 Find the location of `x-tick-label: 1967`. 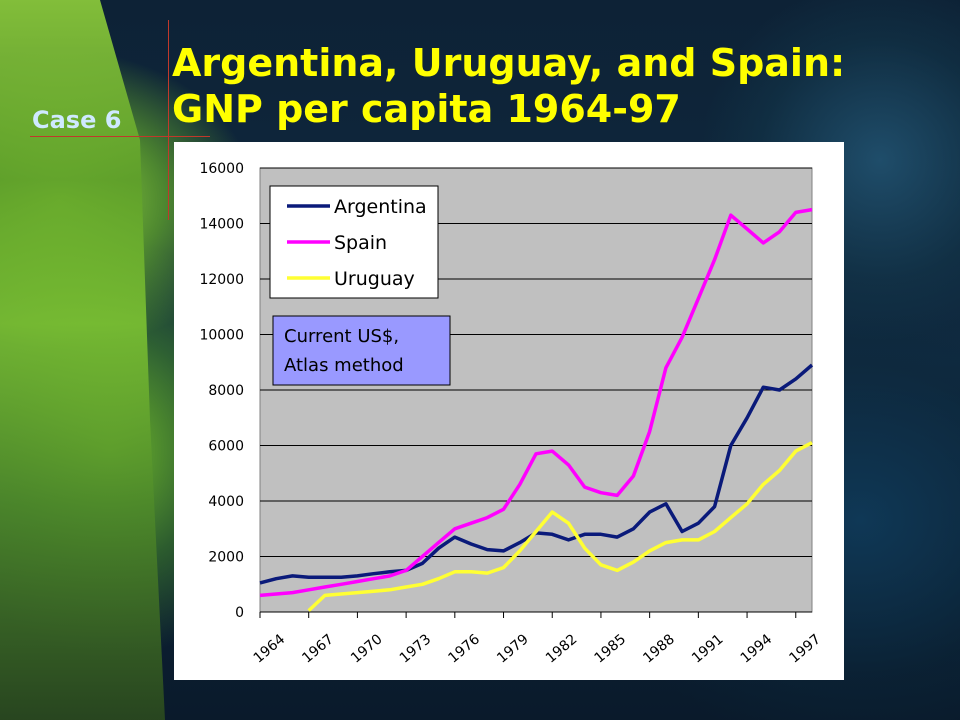

x-tick-label: 1967 is located at coordinates (318, 648).